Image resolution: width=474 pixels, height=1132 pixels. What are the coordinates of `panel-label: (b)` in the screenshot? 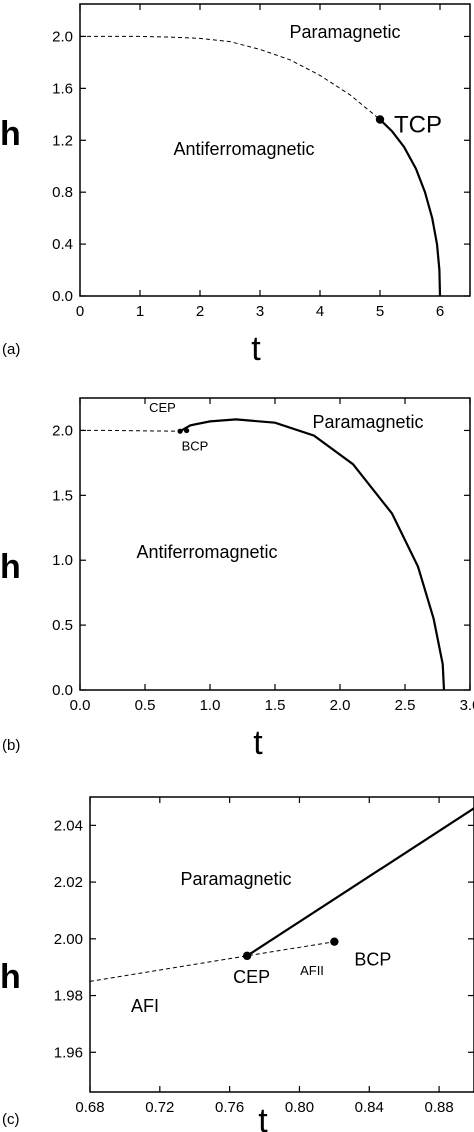 It's located at (11, 745).